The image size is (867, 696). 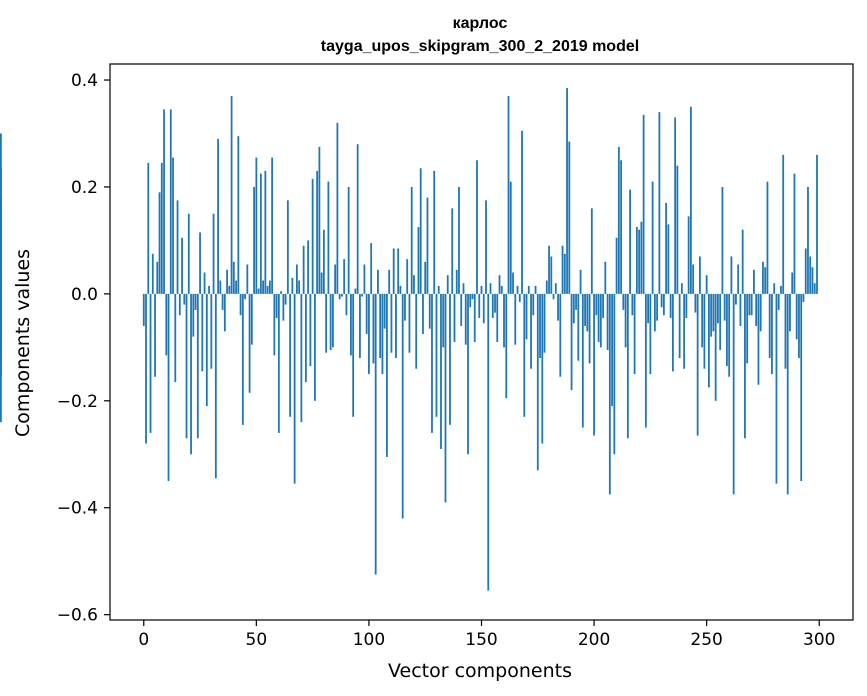 I want to click on x-tick-label: 300, so click(x=819, y=640).